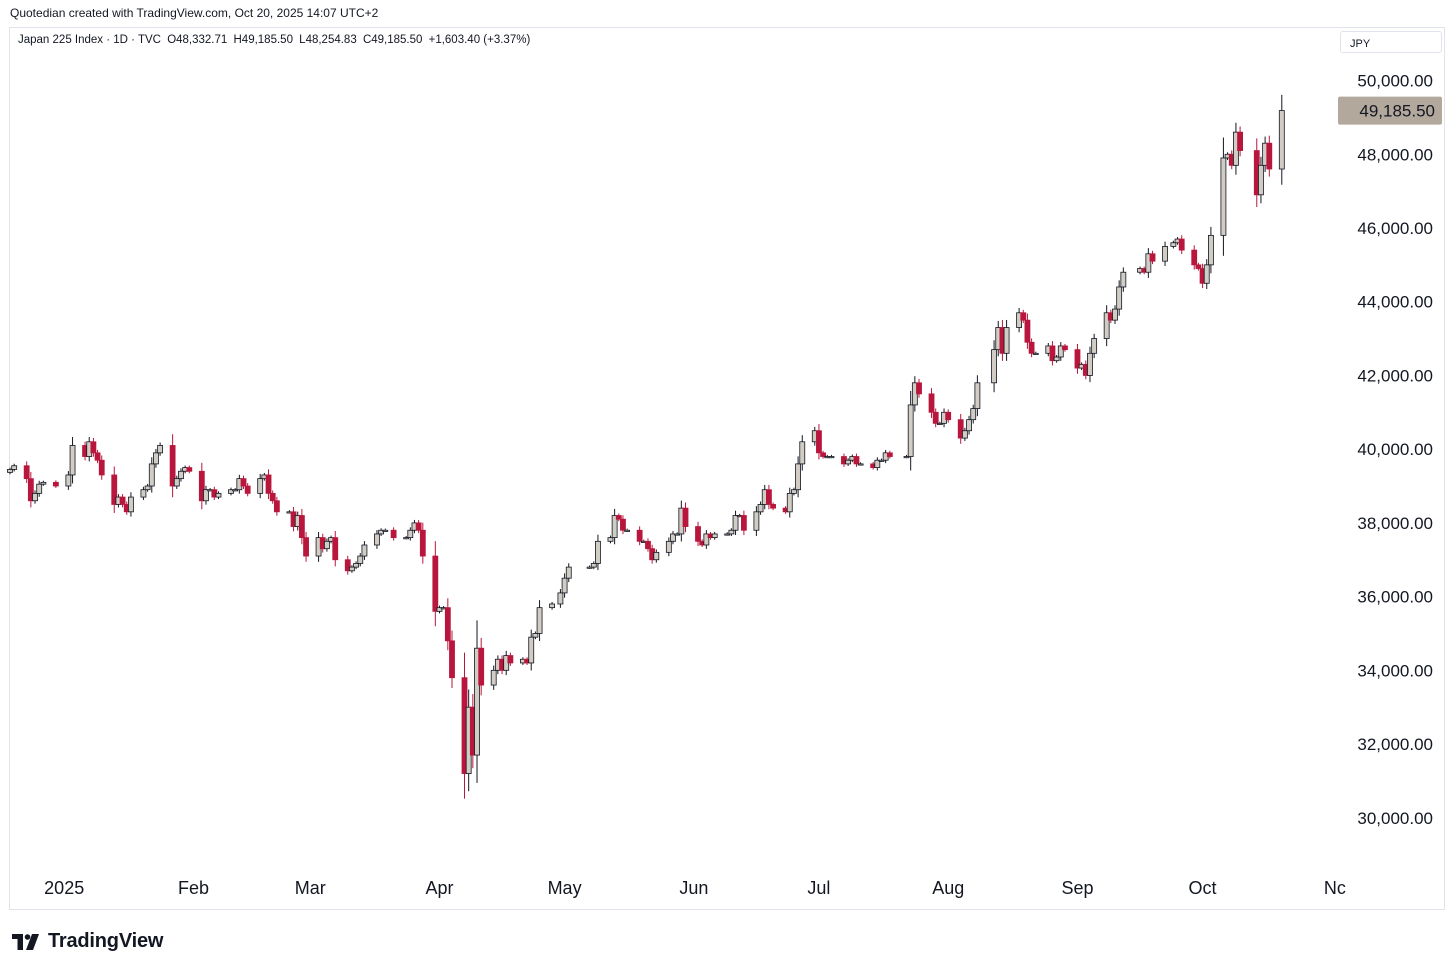 The width and height of the screenshot is (1456, 969). What do you see at coordinates (106, 941) in the screenshot?
I see `brand-name: TradingView` at bounding box center [106, 941].